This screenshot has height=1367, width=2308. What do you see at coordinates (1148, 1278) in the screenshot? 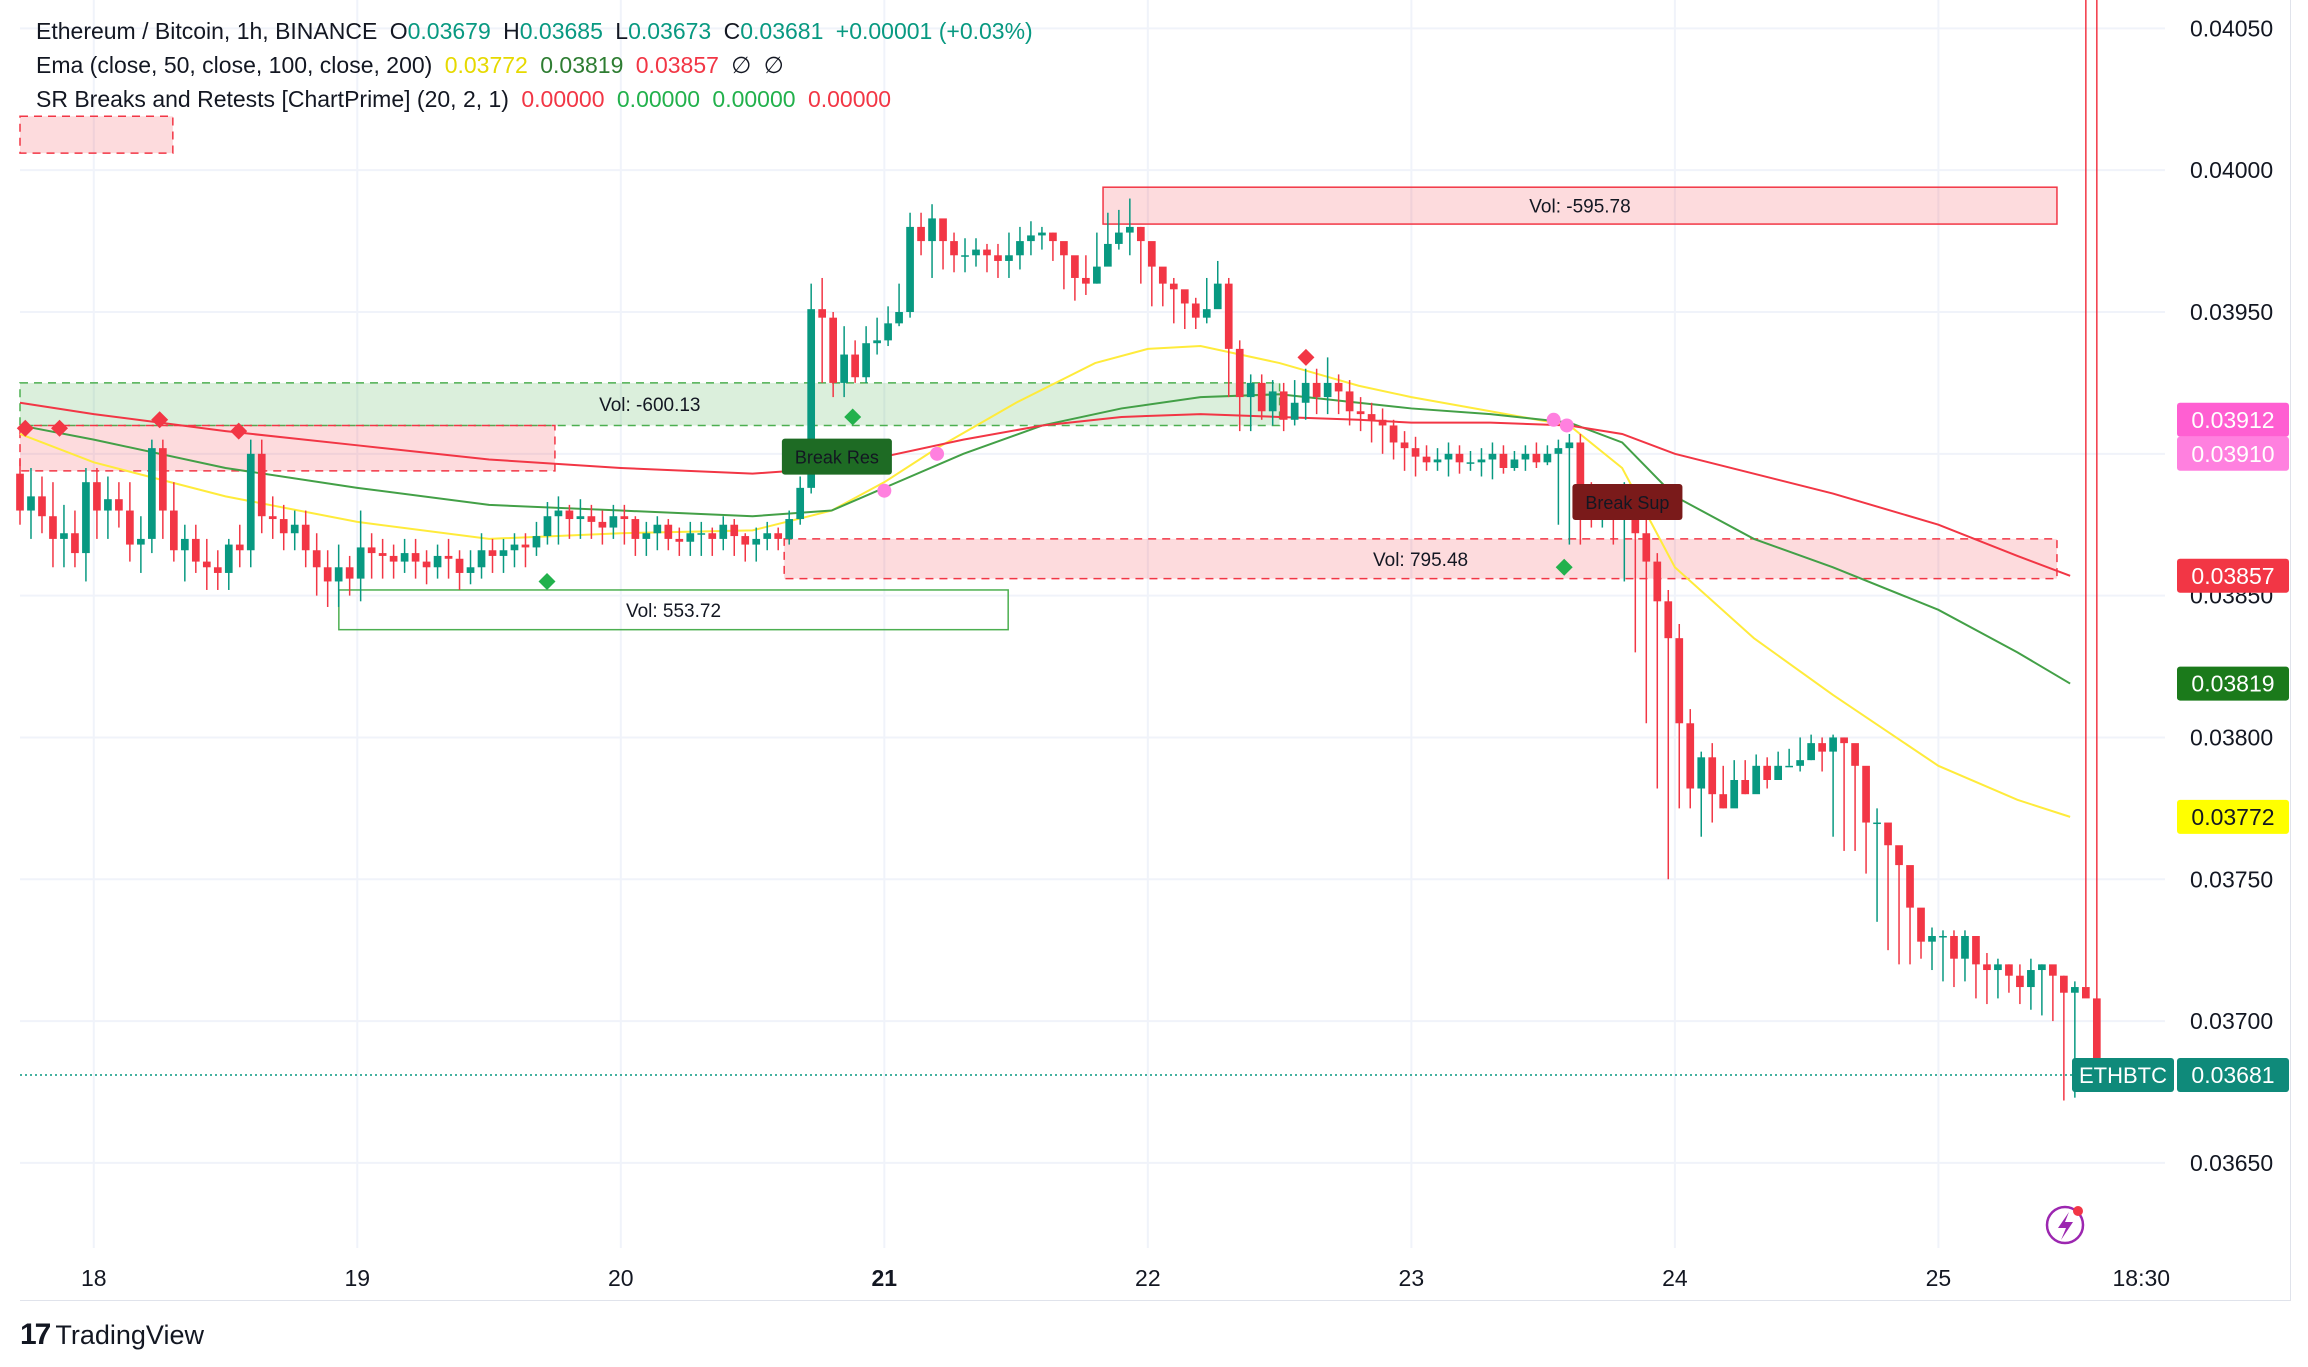
I see `x-tick-label: 22` at bounding box center [1148, 1278].